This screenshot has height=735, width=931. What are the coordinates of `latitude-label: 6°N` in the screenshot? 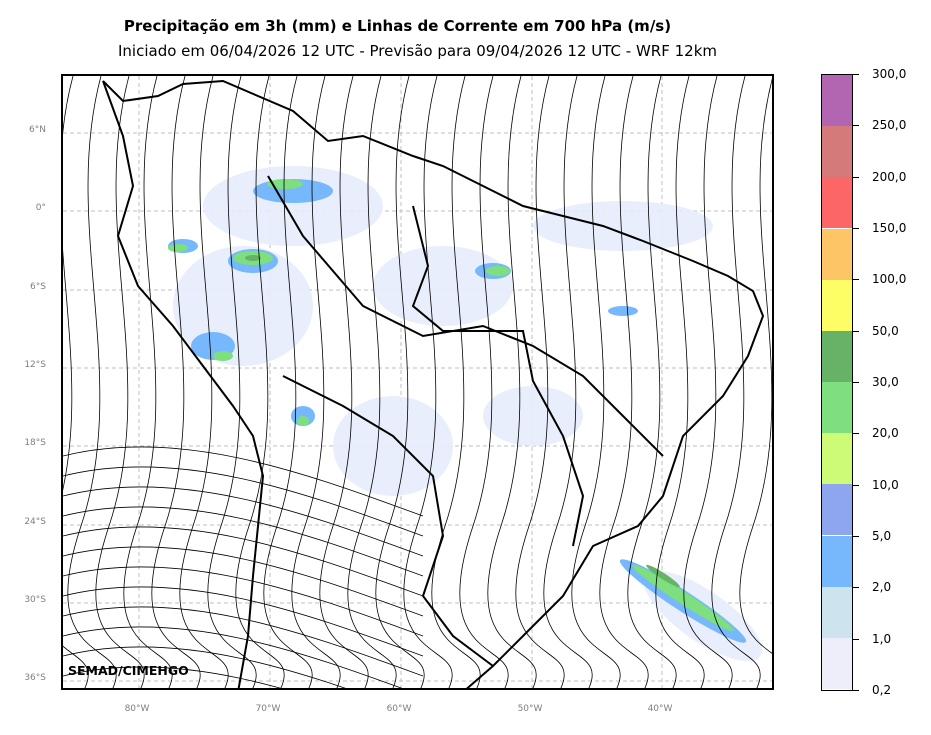 It's located at (37, 130).